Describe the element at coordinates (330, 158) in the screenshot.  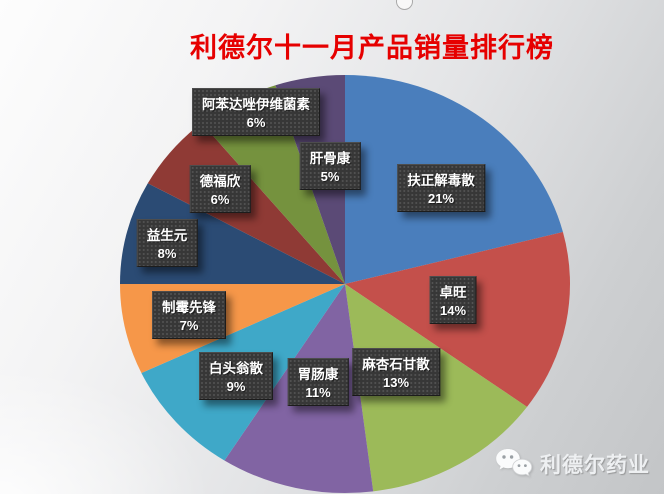
I see `slice-label-name: 肝骨康` at that location.